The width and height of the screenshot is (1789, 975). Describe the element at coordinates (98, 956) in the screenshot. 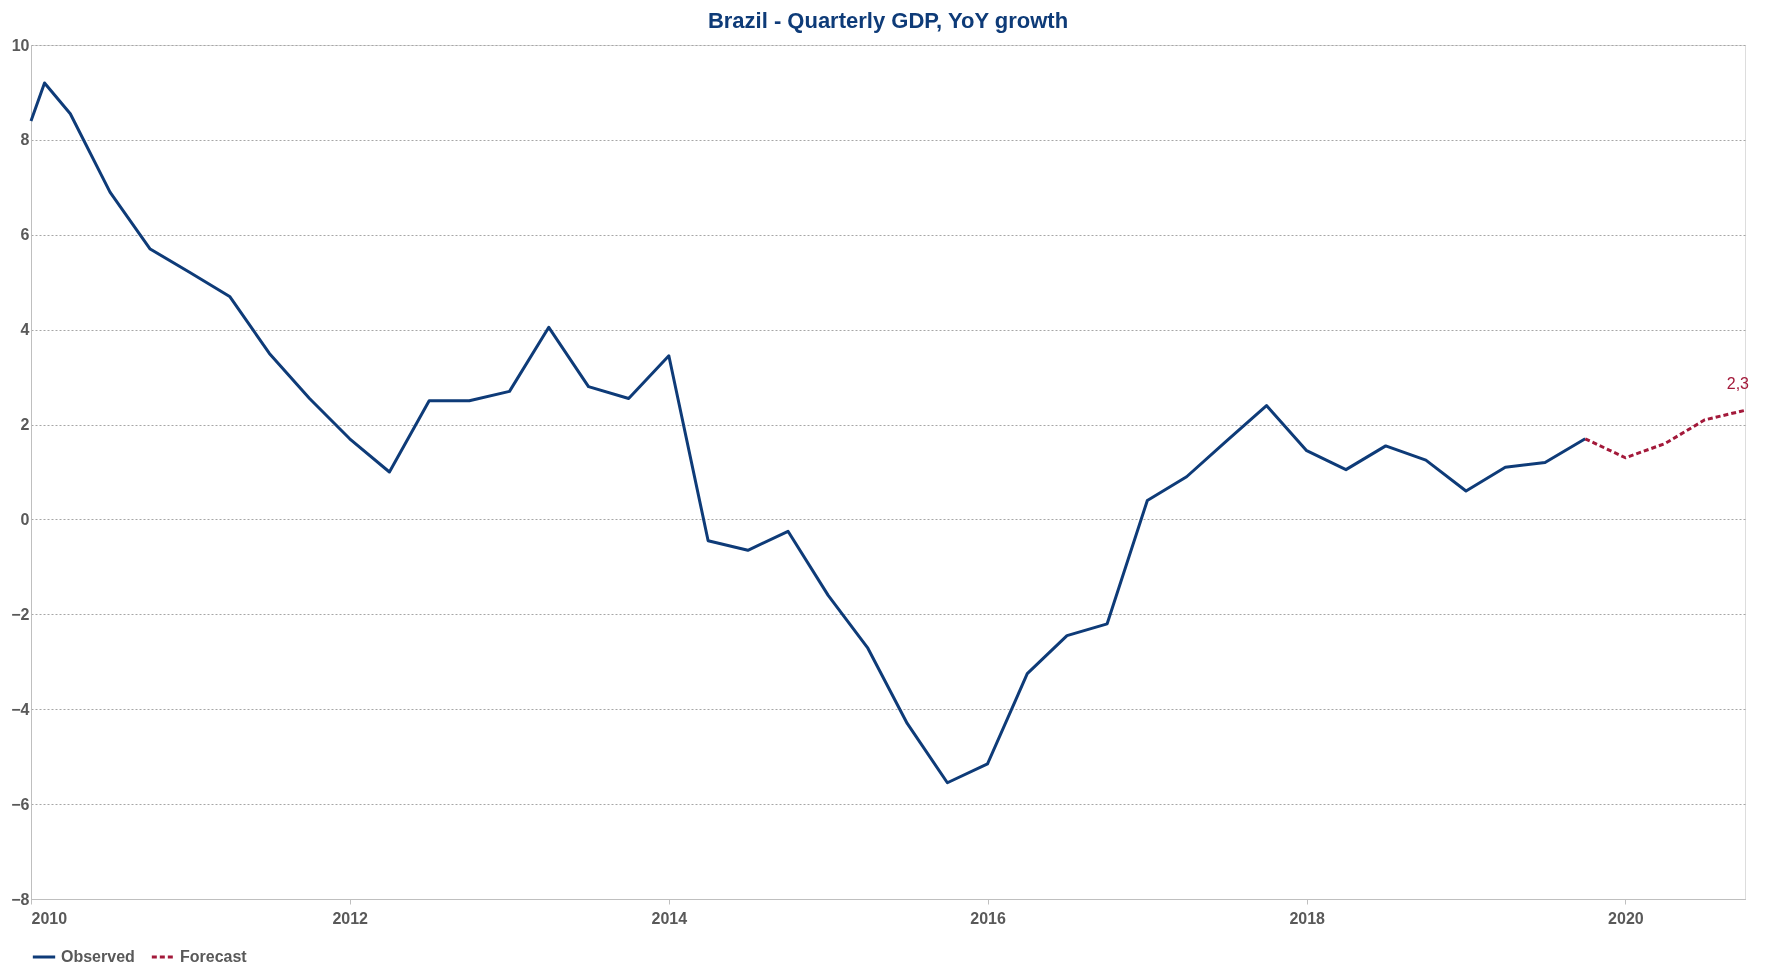

I see `legend-label: Observed` at that location.